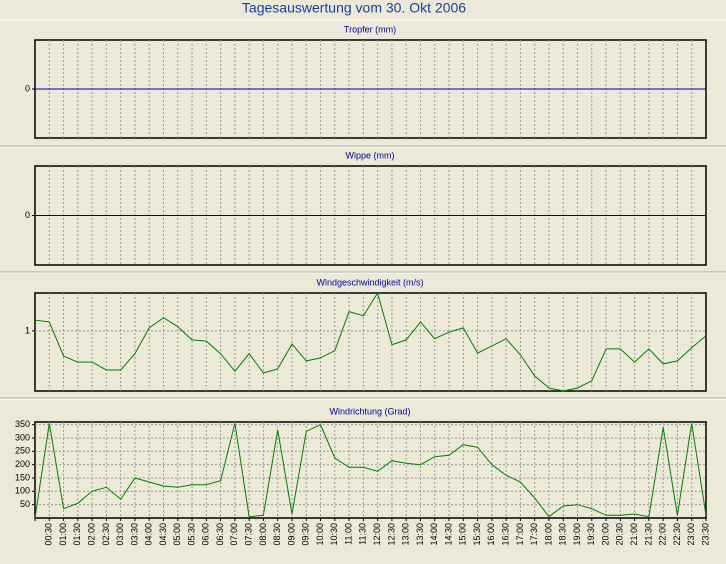 Image resolution: width=726 pixels, height=564 pixels. Describe the element at coordinates (563, 534) in the screenshot. I see `x-tick-label: 18:30` at that location.